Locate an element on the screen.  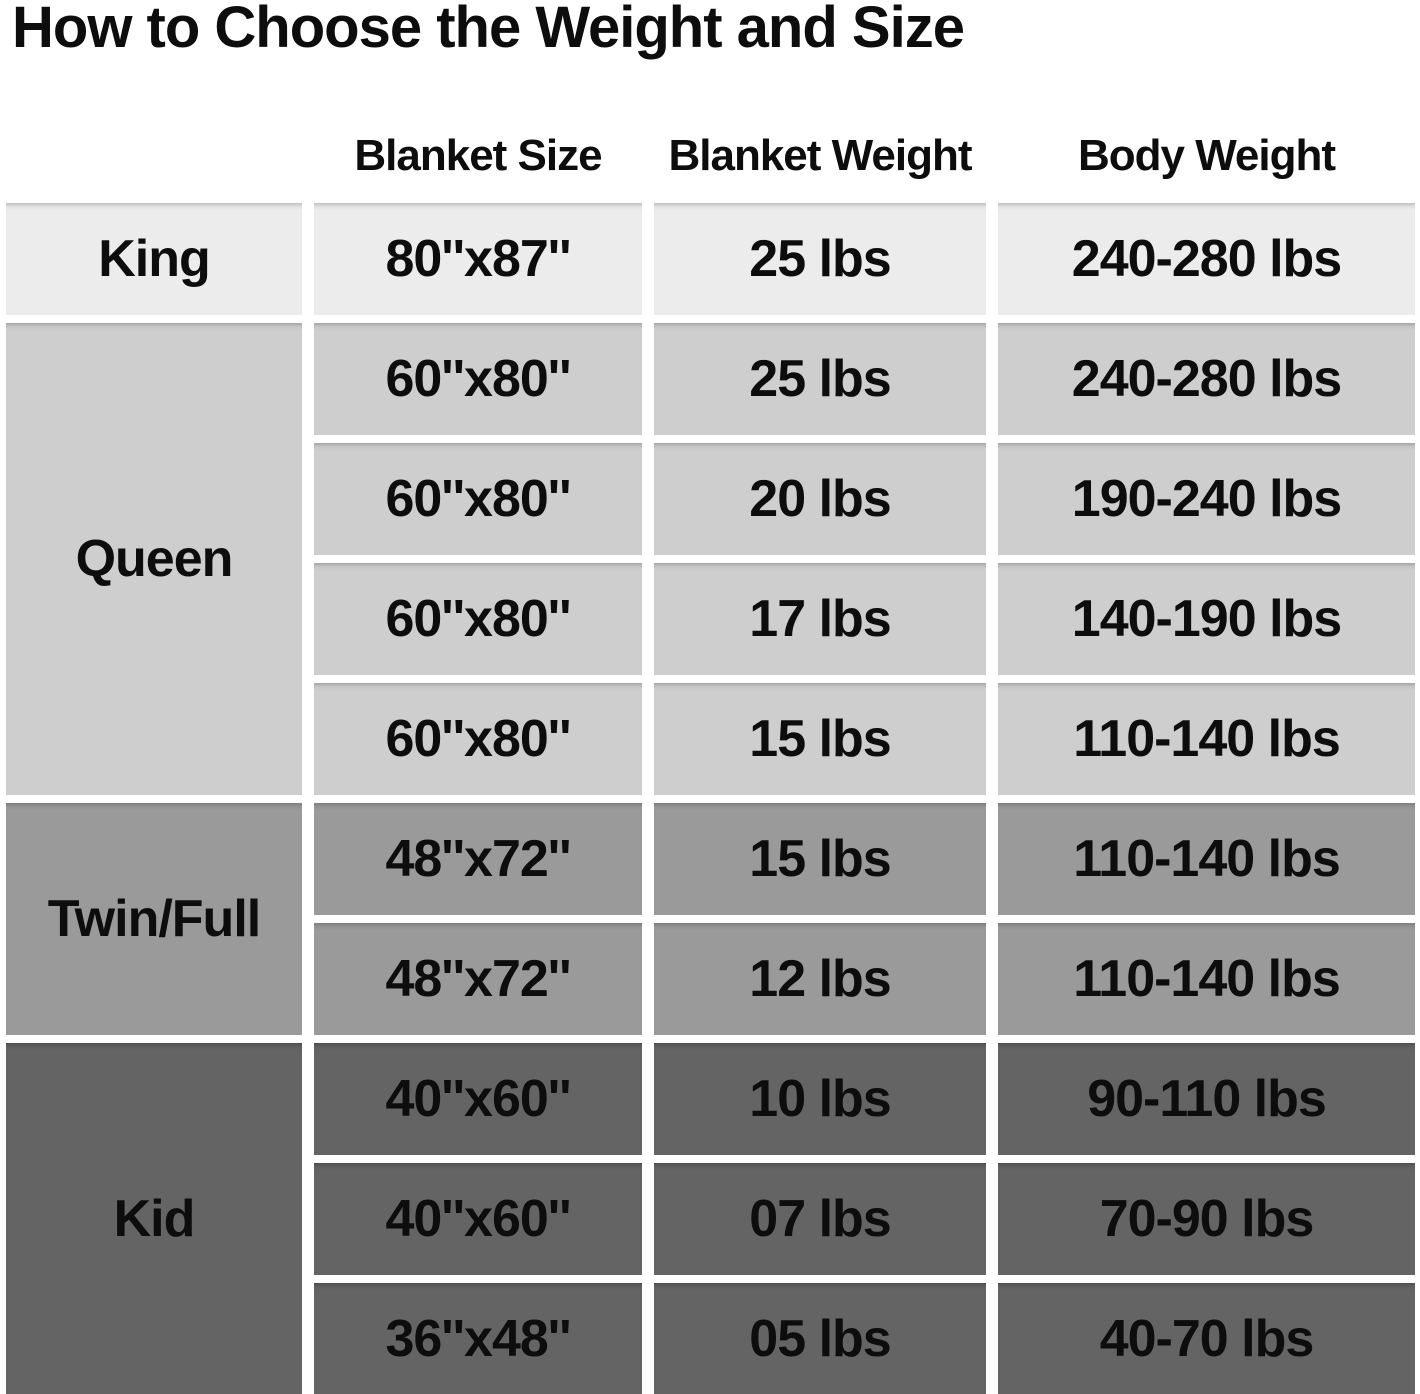
body-weight-cell: 90-110 lbs is located at coordinates (1206, 1099).